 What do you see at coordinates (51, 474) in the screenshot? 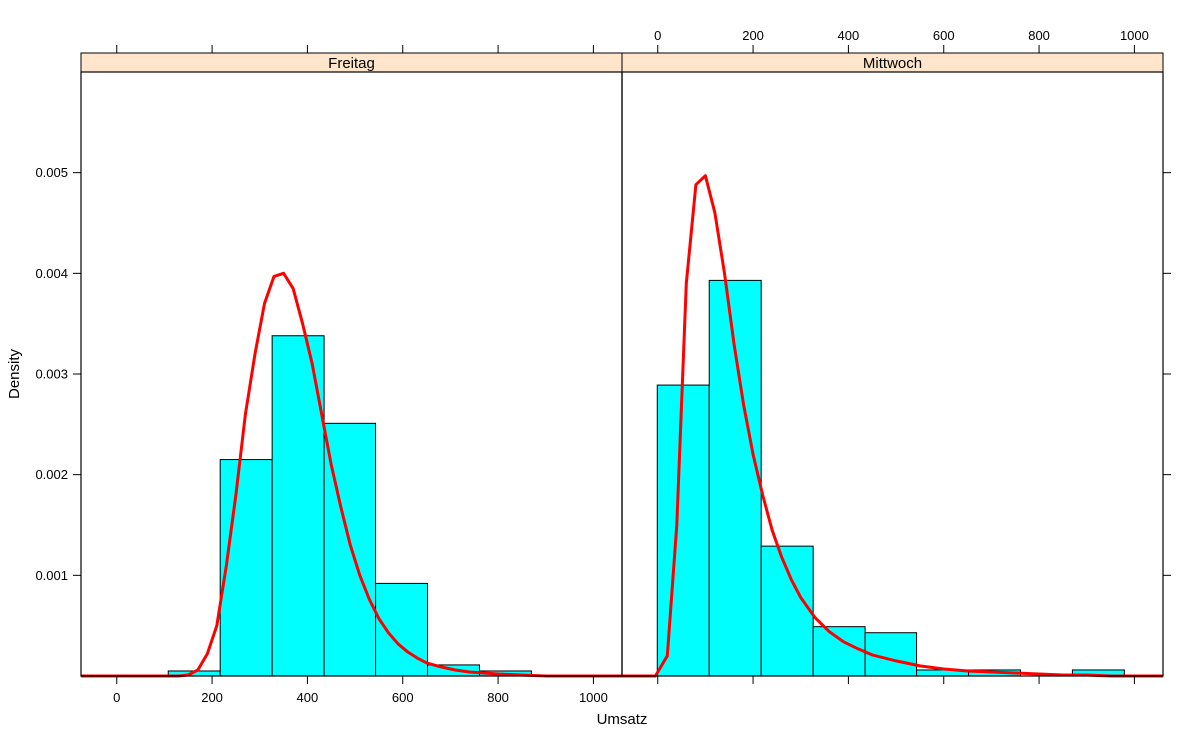
I see `y-tick-label: 0.002` at bounding box center [51, 474].